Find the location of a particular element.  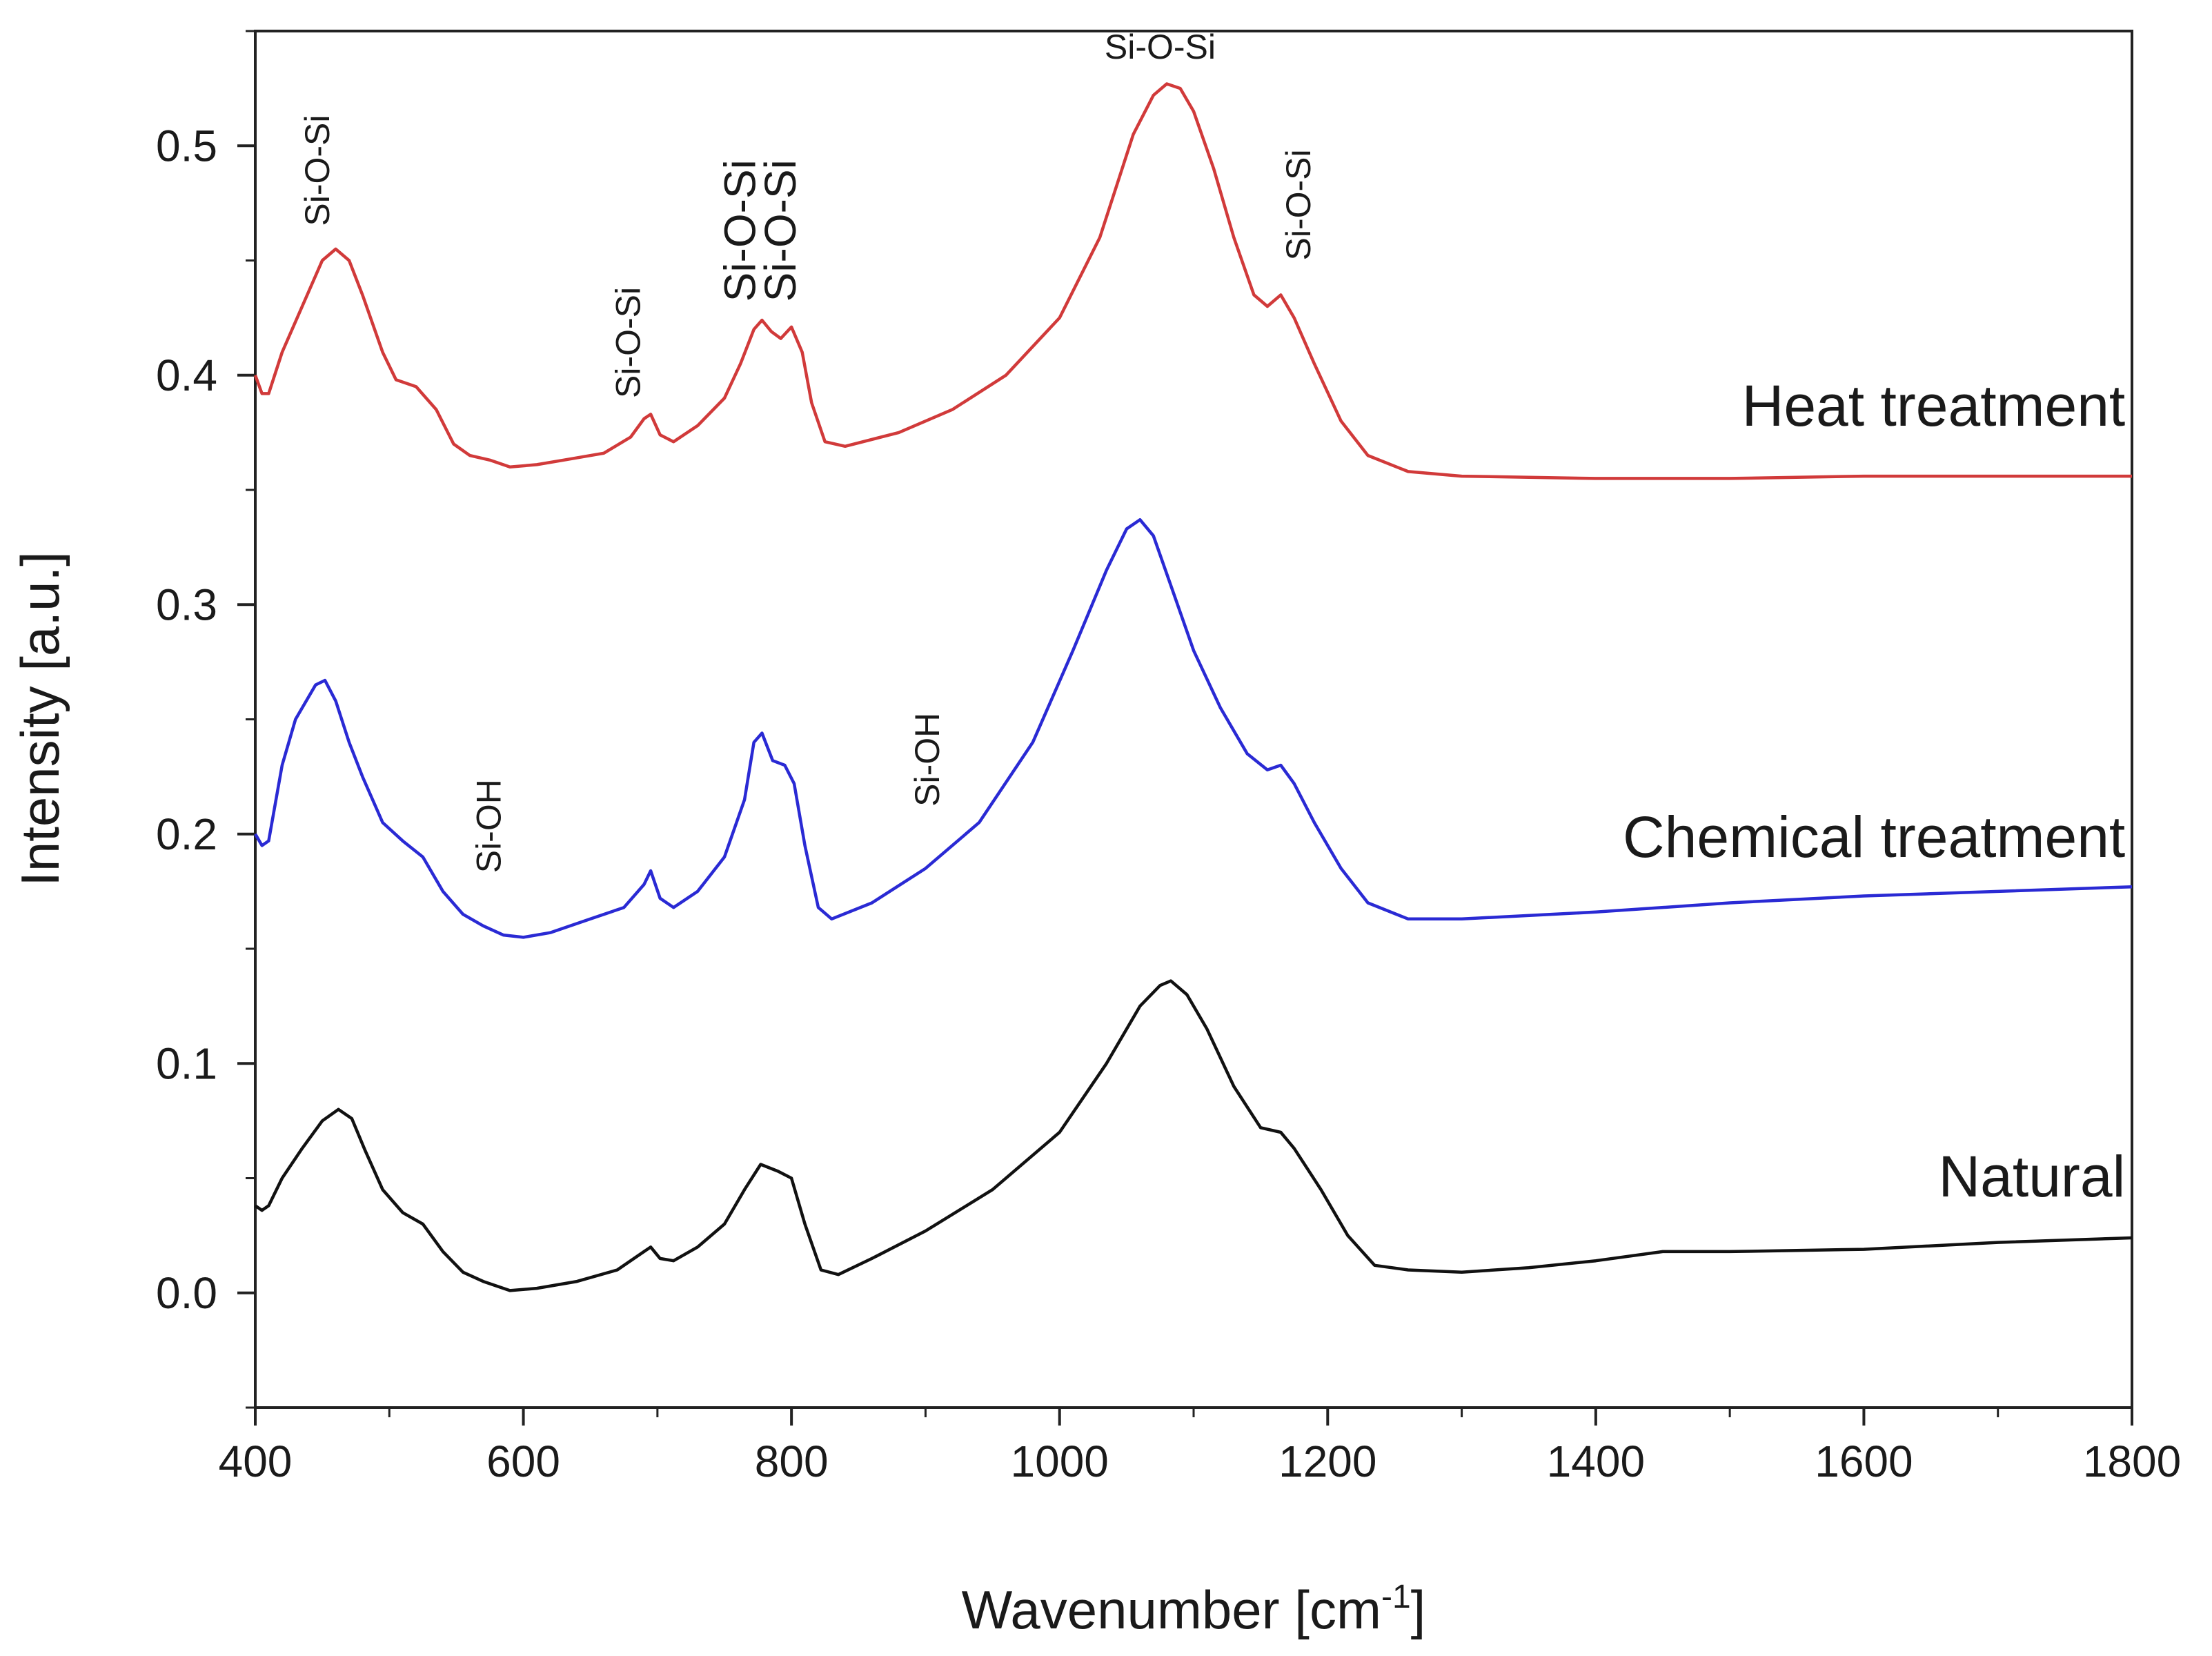

series-labels: Heat treatment Chemical treatment Natural is located at coordinates (1874, 791).